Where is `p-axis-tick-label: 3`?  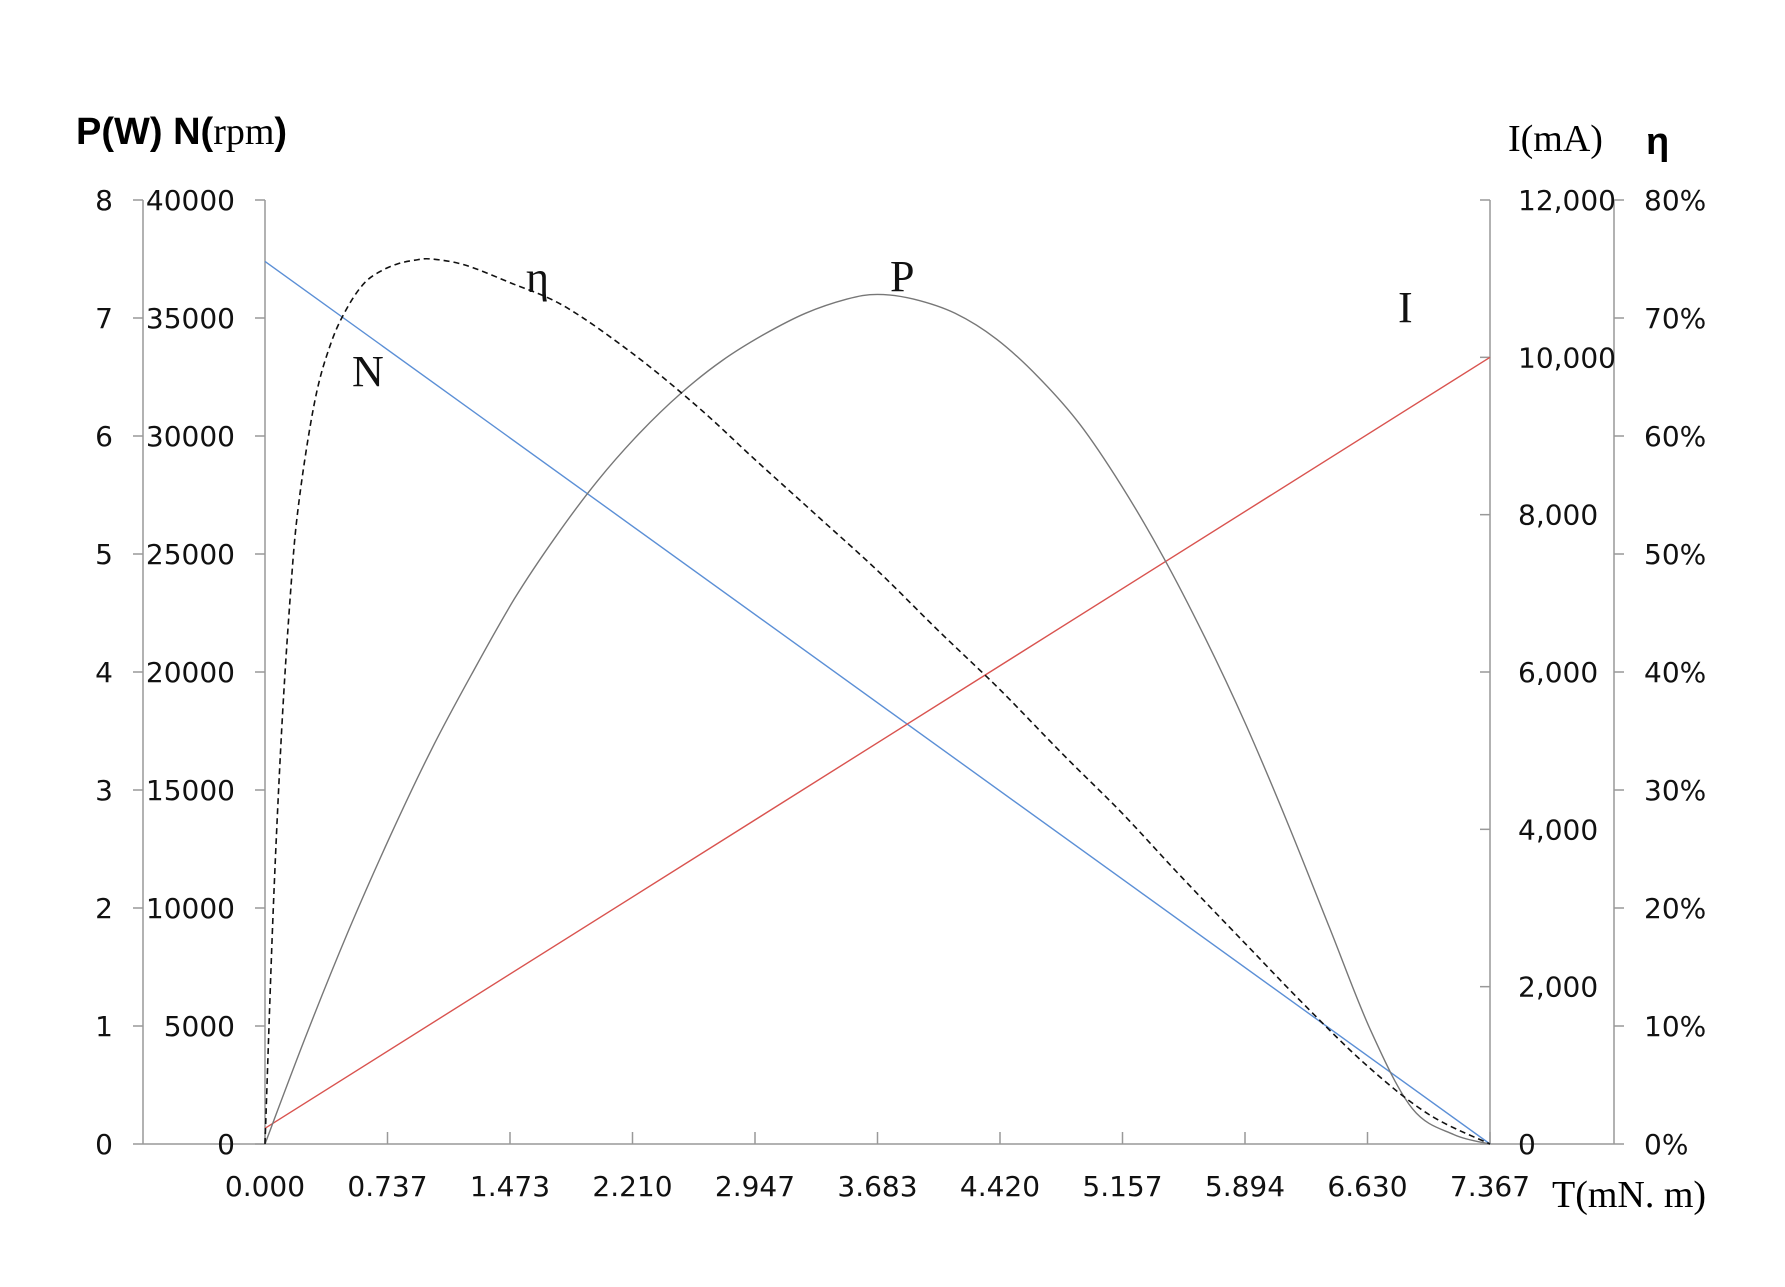 p-axis-tick-label: 3 is located at coordinates (104, 790).